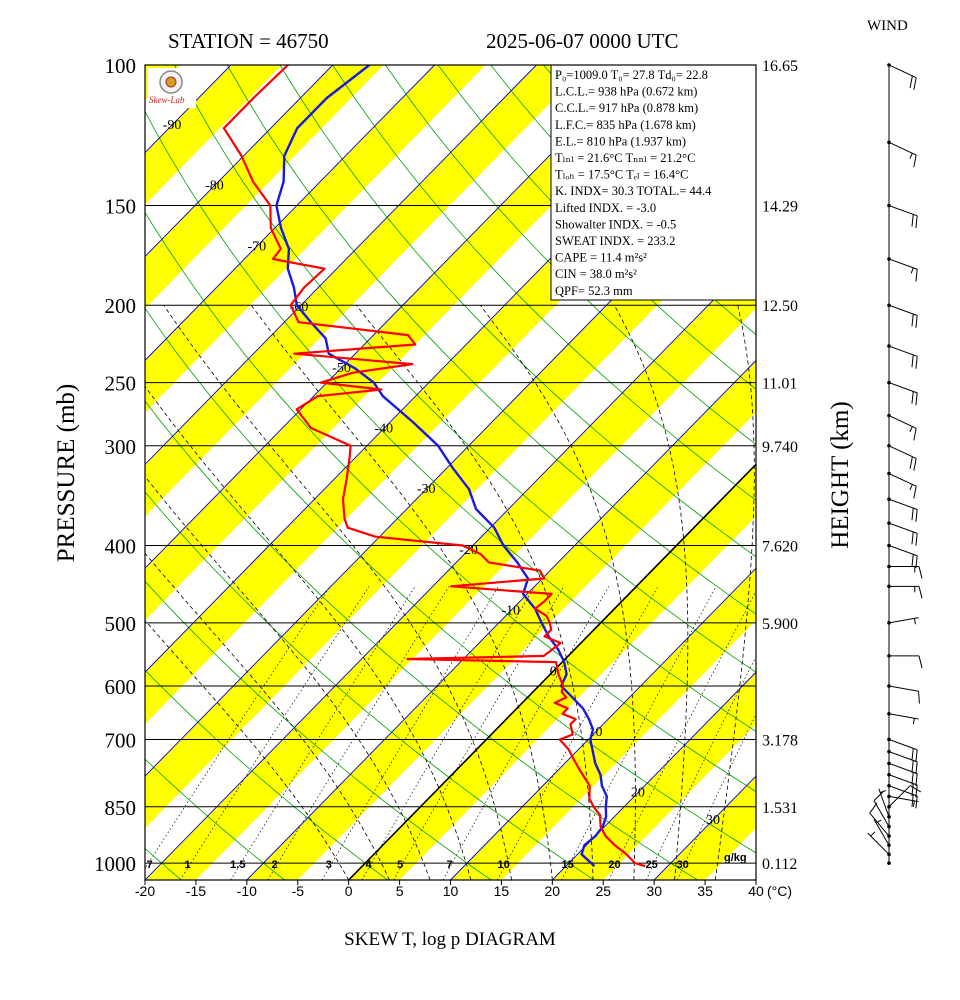 This screenshot has width=960, height=1000. I want to click on x-tick-label: 40, so click(756, 891).